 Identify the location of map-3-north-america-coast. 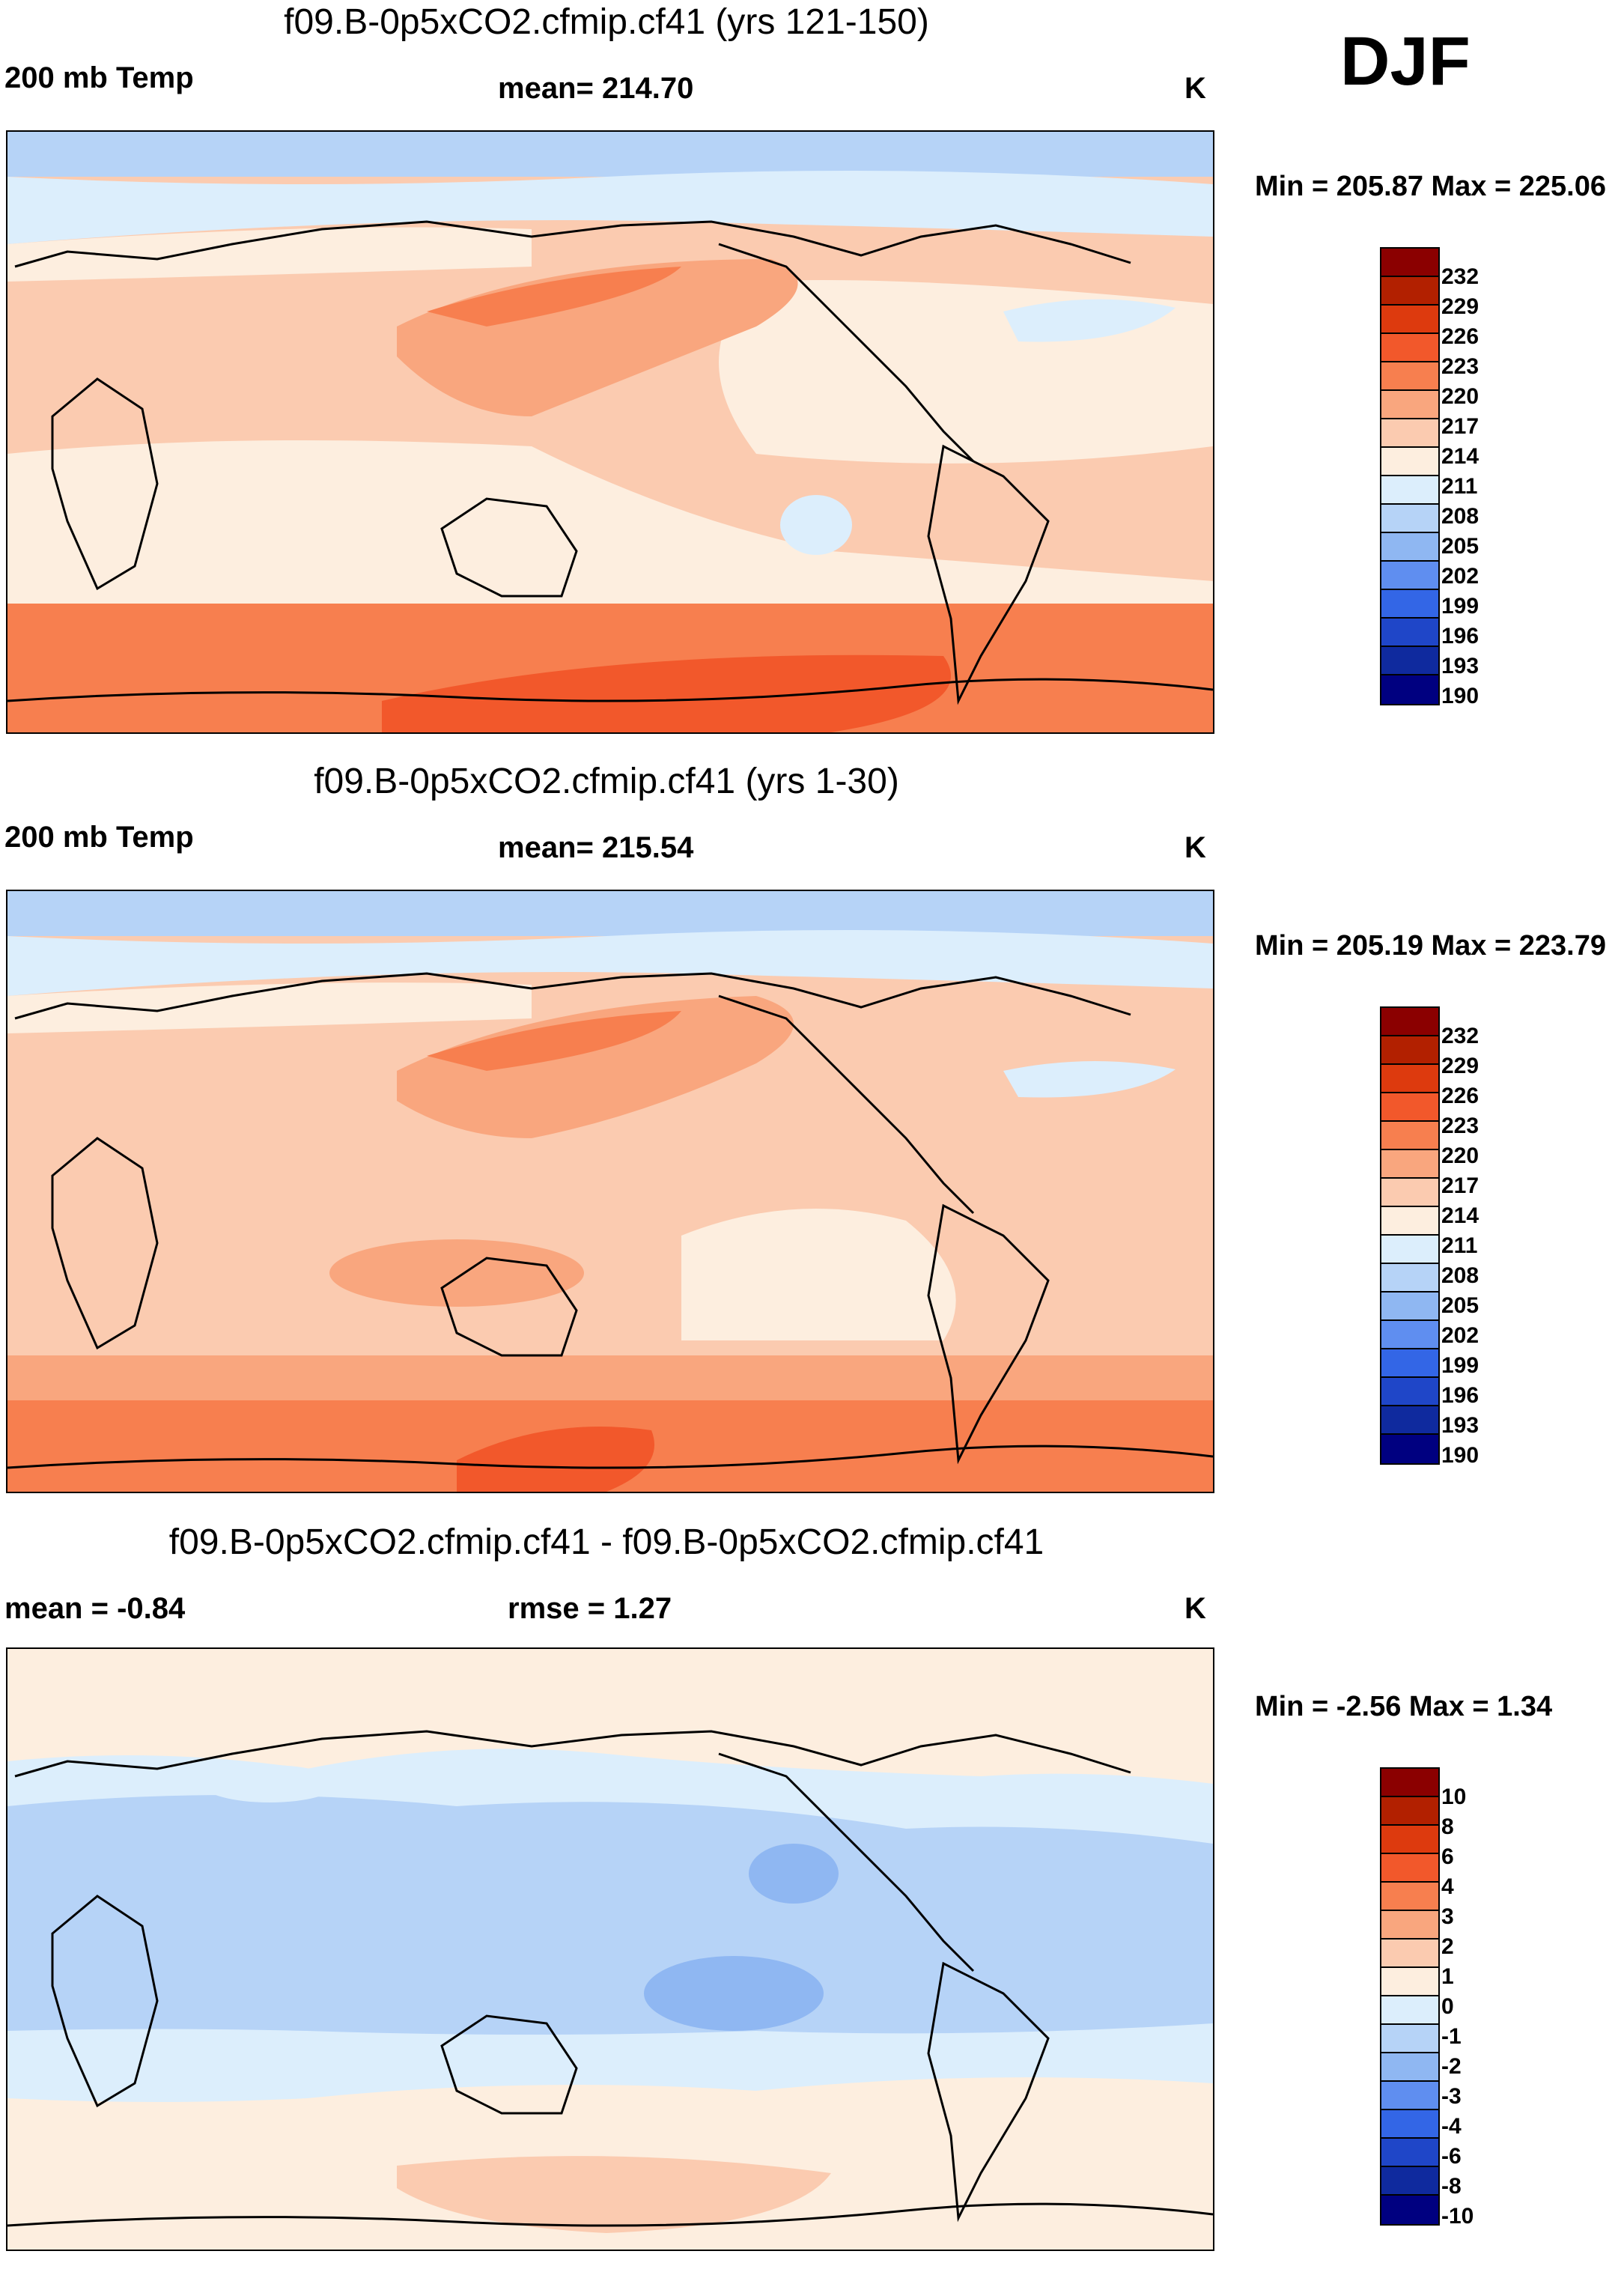
(847, 1862).